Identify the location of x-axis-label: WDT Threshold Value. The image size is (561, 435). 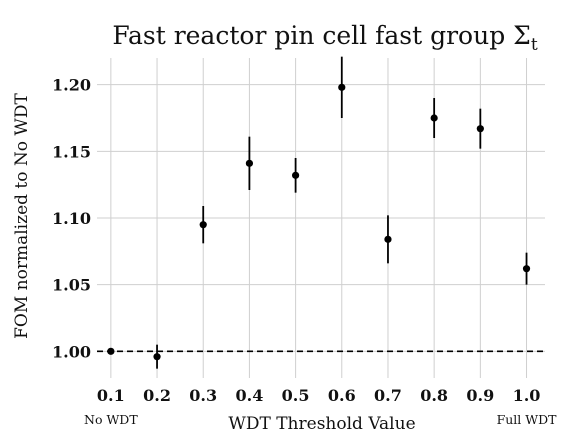
(321, 424).